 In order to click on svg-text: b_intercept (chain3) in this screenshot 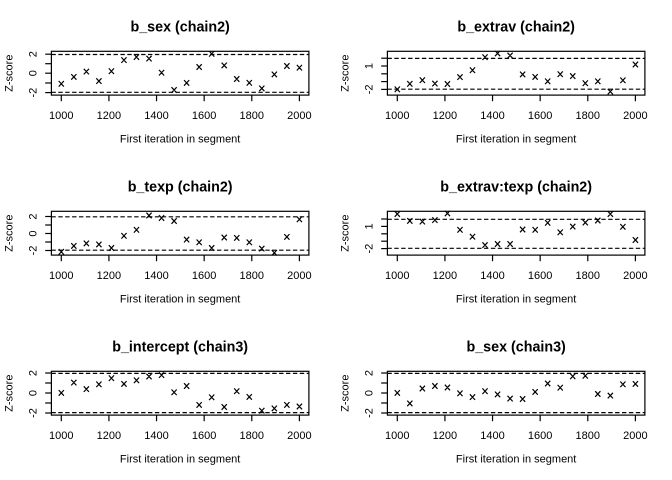, I will do `click(180, 348)`.